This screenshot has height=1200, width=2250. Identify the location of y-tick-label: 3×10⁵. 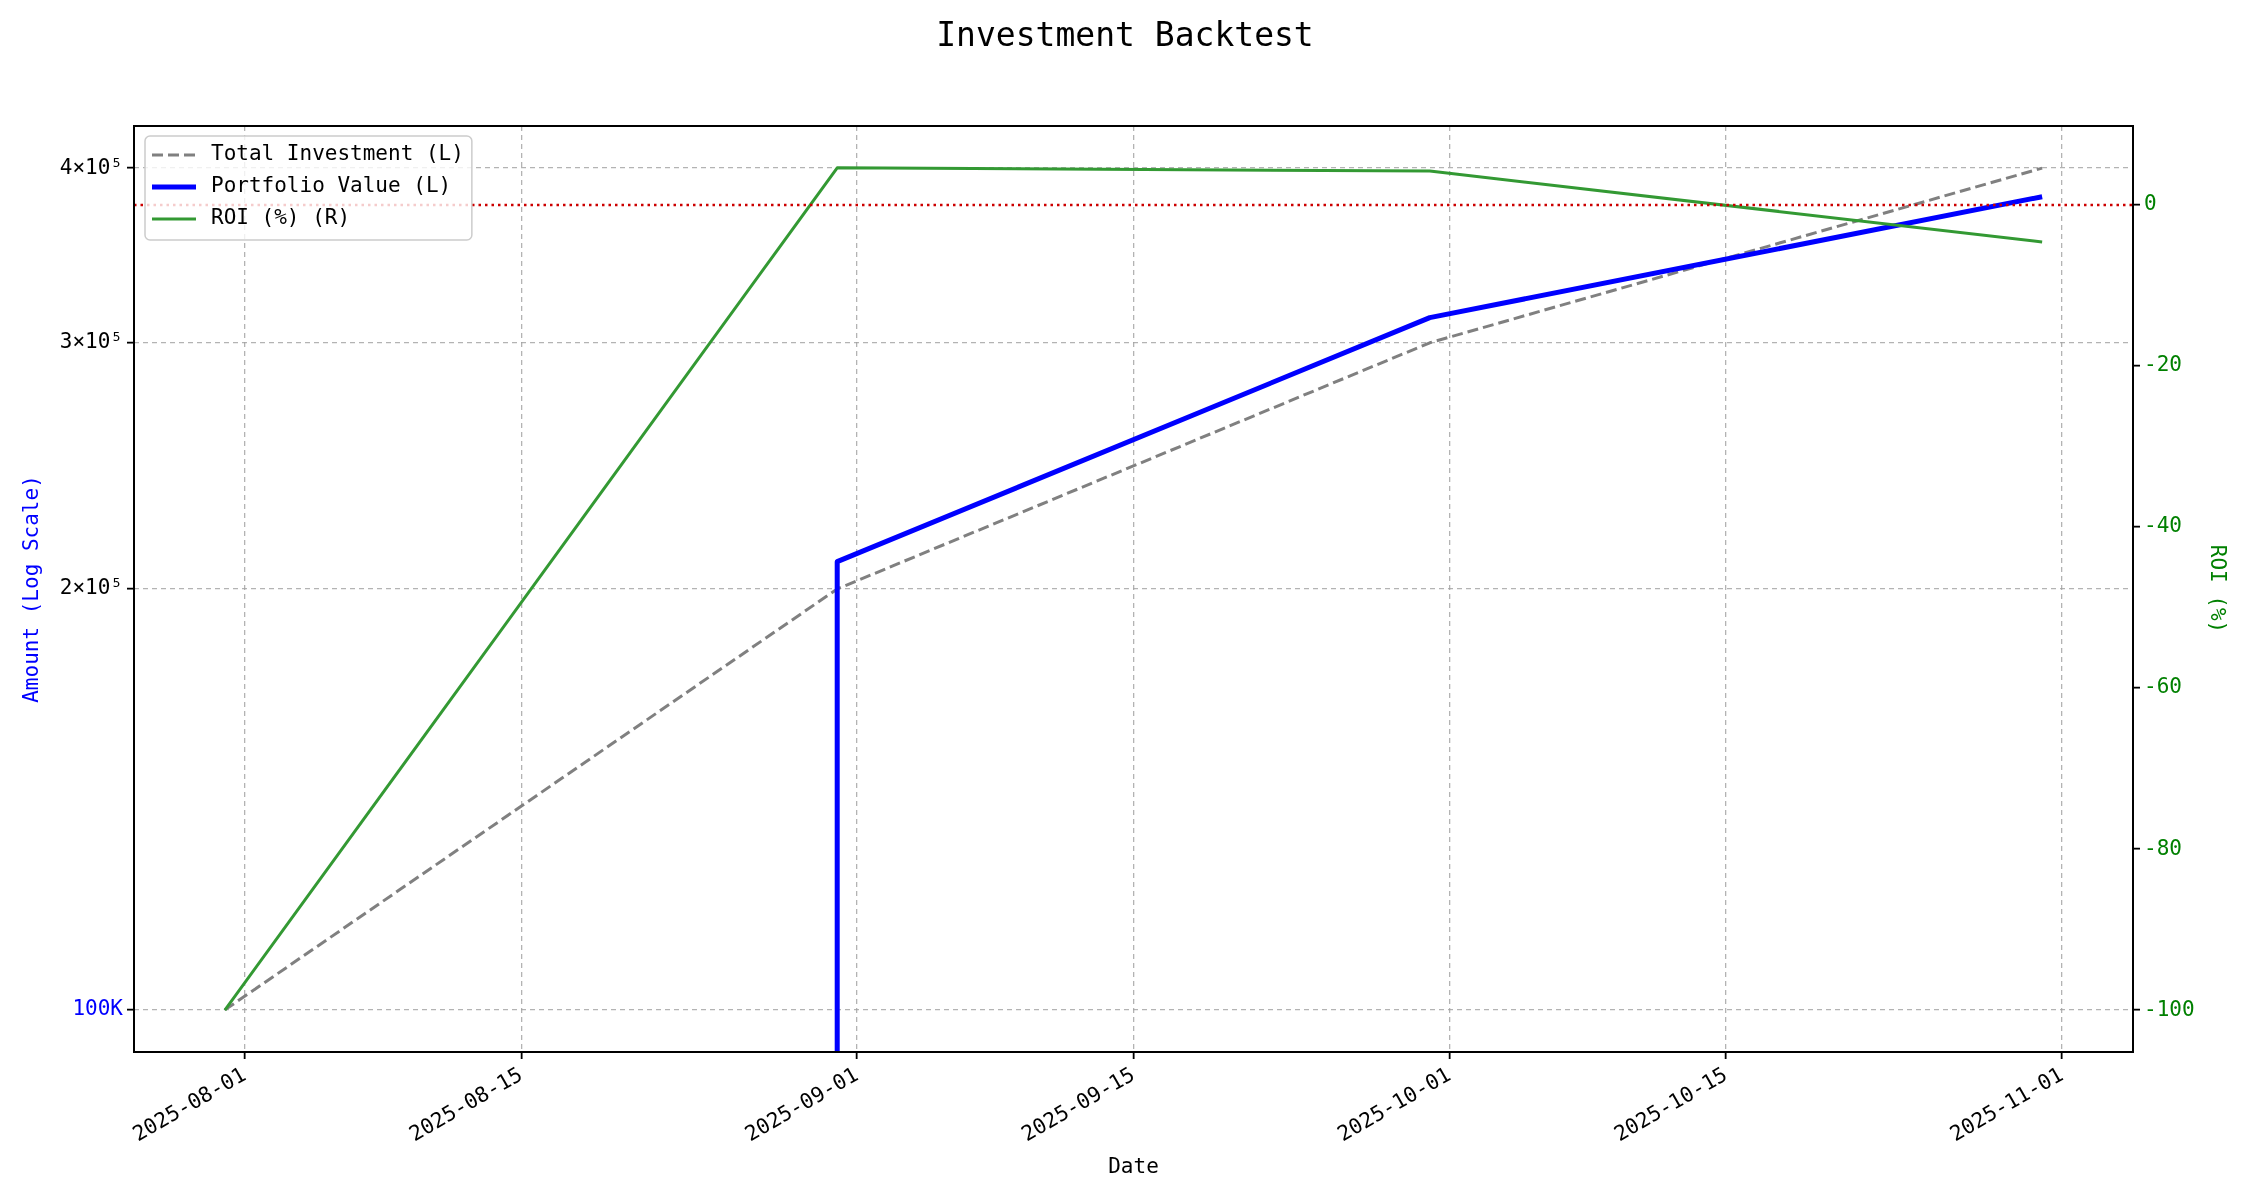
(91, 341).